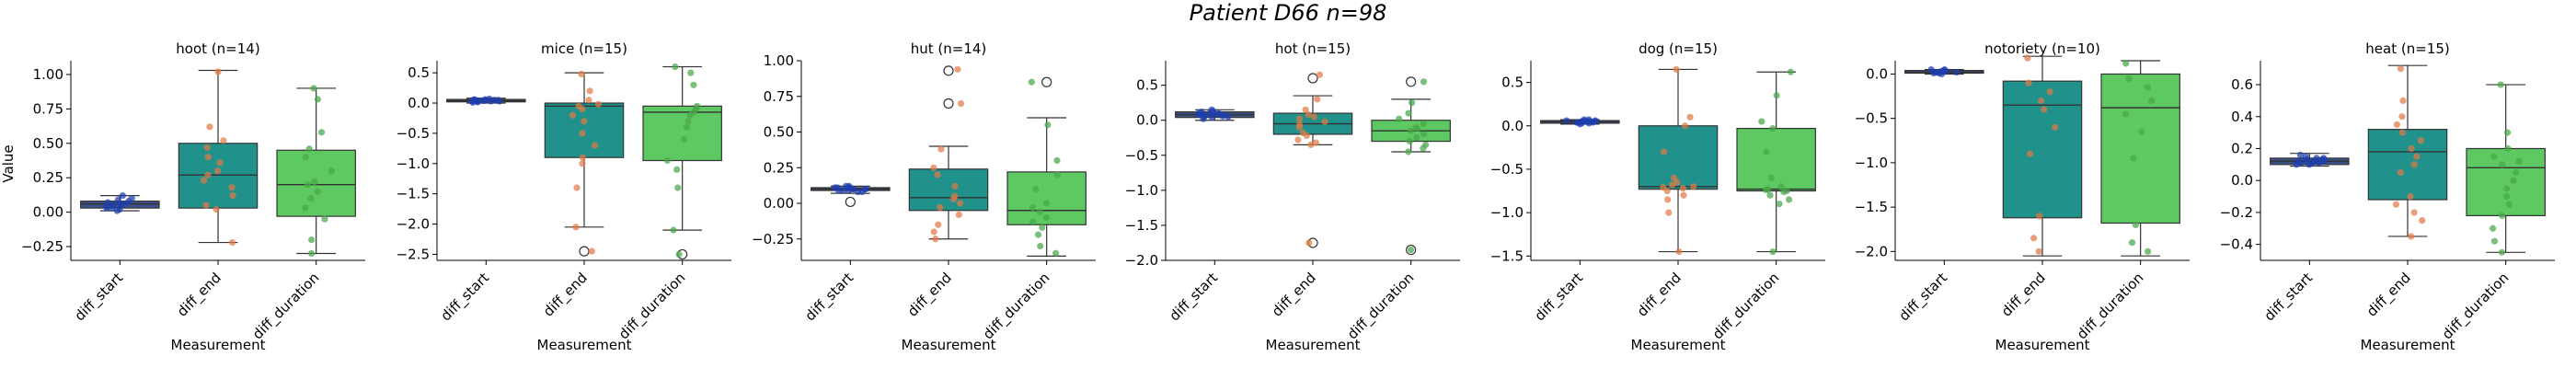 This screenshot has height=368, width=2576. What do you see at coordinates (413, 163) in the screenshot?
I see `y-tick-label: −1.0` at bounding box center [413, 163].